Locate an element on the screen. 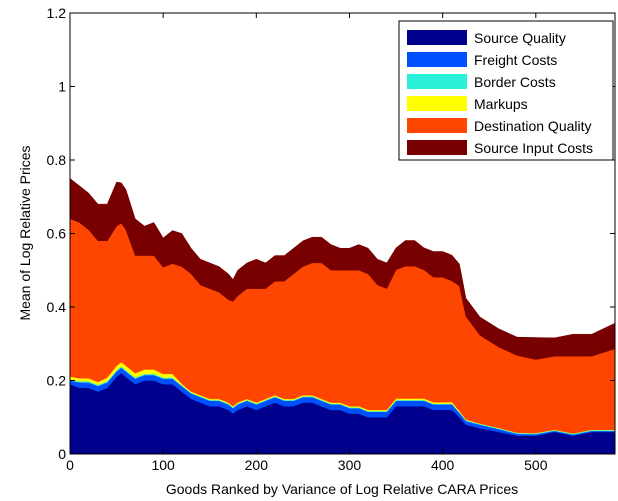 This screenshot has width=618, height=501. x-tick-label: 300 is located at coordinates (350, 465).